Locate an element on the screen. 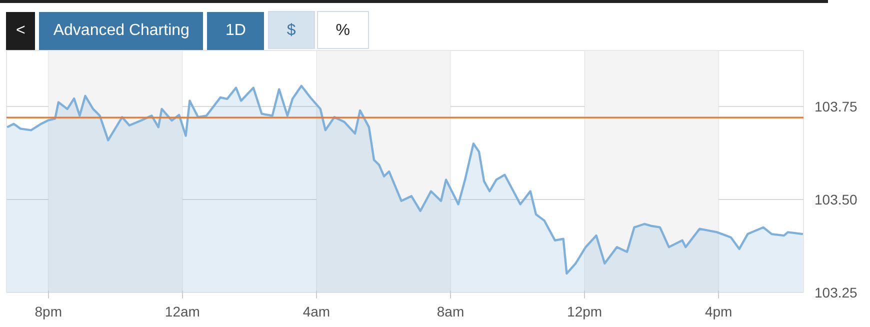 The height and width of the screenshot is (327, 870). text: 1D is located at coordinates (235, 31).